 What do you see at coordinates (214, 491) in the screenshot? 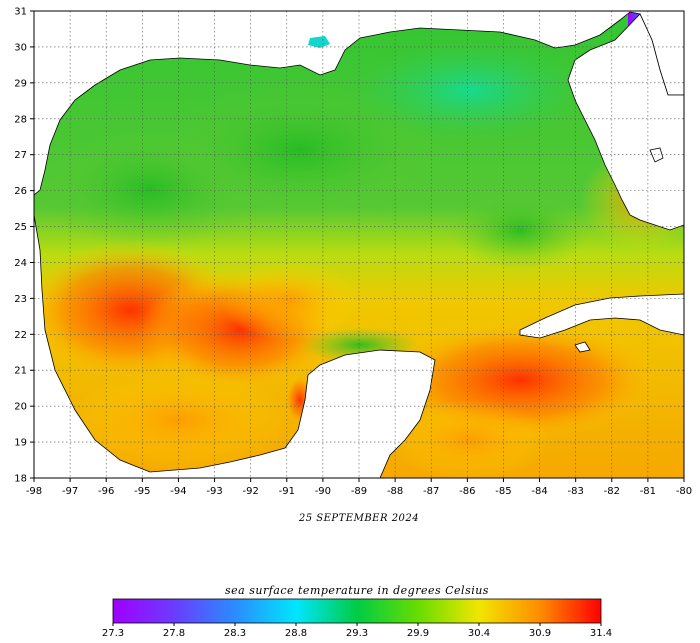
I see `lon-tick-label: -93` at bounding box center [214, 491].